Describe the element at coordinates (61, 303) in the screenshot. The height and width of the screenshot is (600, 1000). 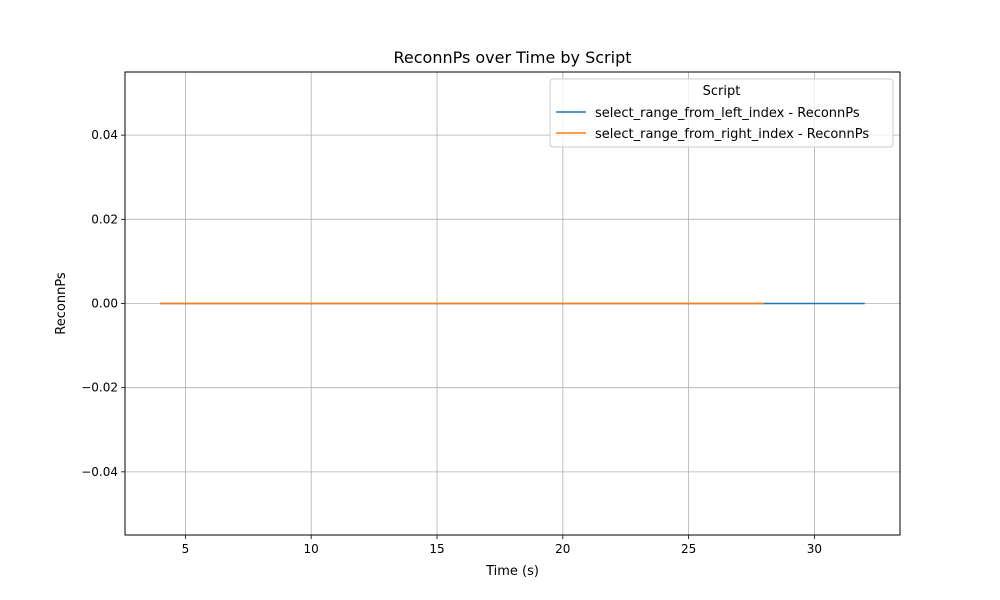
I see `y-axis-label: ReconnPs` at that location.